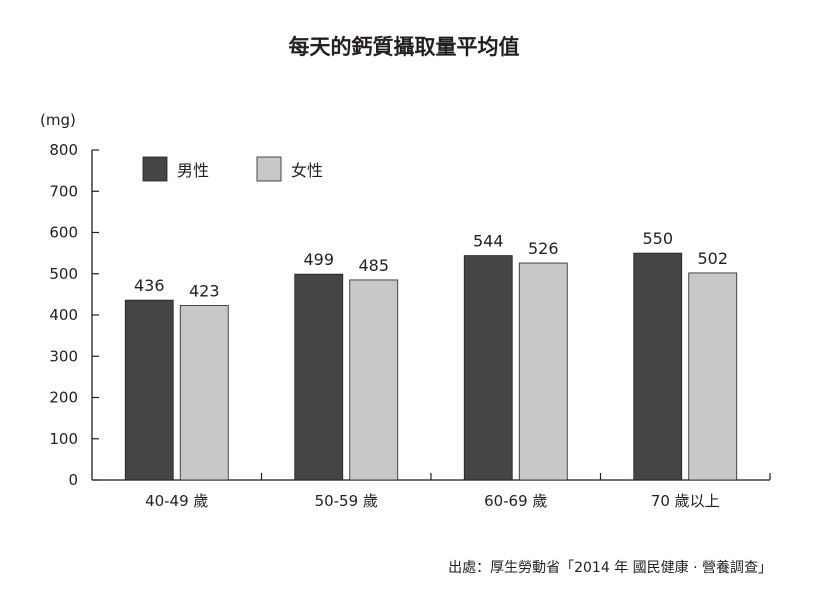 This screenshot has height=612, width=829. Describe the element at coordinates (712, 258) in the screenshot. I see `data-label: 502` at that location.